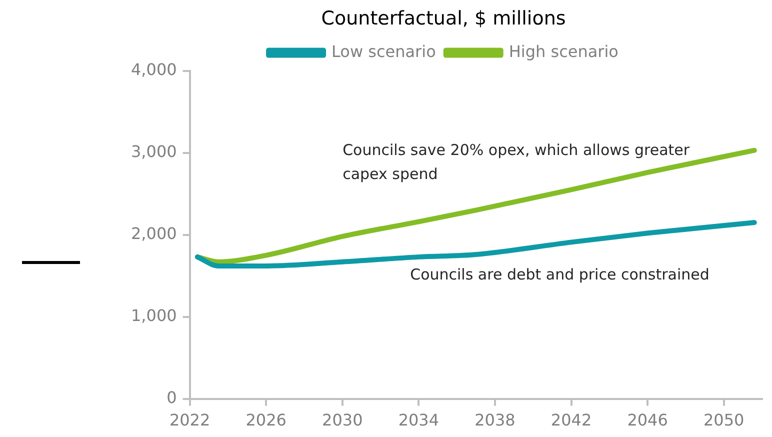 The width and height of the screenshot is (772, 437). Describe the element at coordinates (153, 151) in the screenshot. I see `y-tick-label: 3,000` at that location.